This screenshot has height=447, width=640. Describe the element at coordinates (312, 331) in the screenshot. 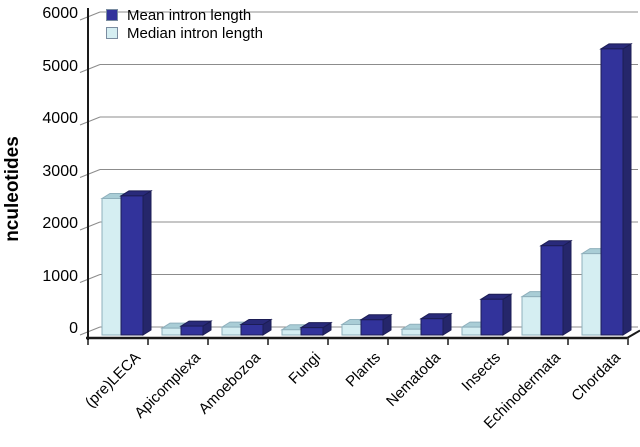

I see `bar-mean-Fungi` at that location.